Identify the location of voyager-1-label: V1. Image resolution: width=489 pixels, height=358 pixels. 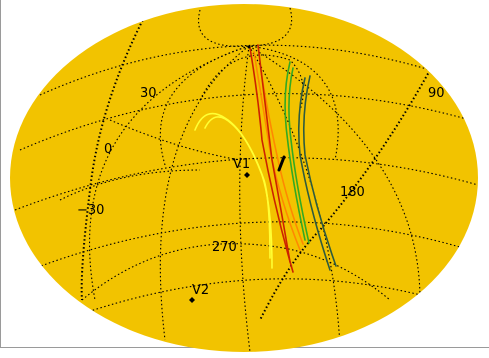
(241, 164).